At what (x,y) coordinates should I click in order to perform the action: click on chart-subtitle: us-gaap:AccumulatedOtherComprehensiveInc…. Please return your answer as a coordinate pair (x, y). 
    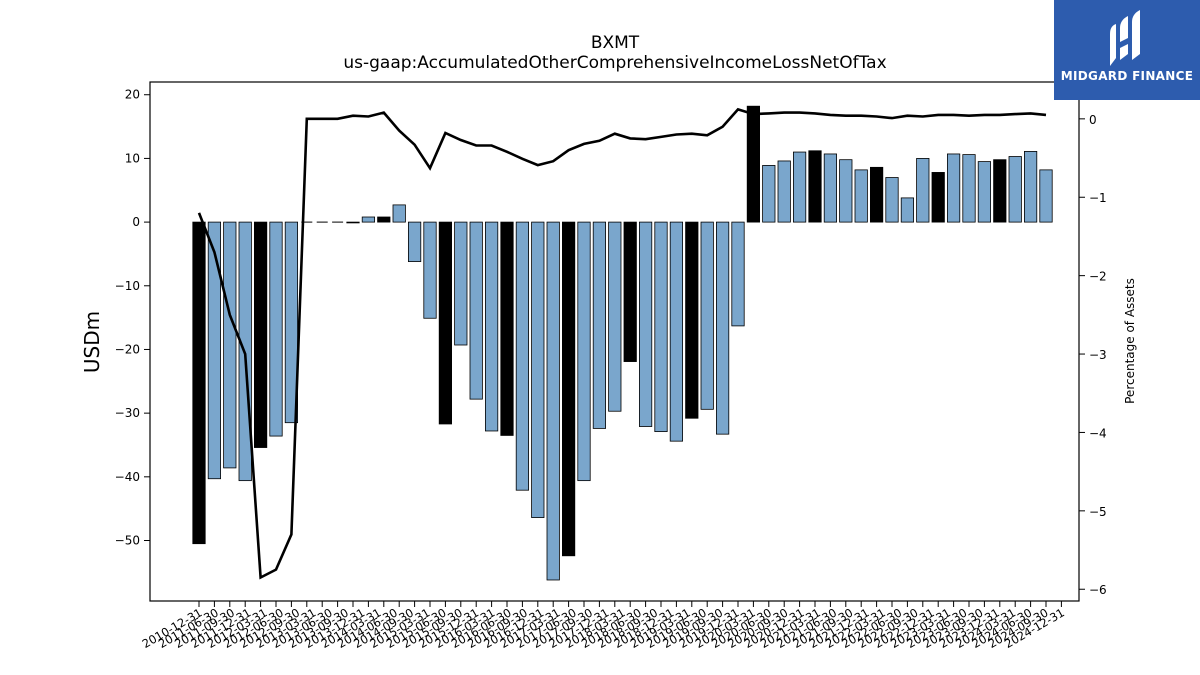
    Looking at the image, I should click on (614, 63).